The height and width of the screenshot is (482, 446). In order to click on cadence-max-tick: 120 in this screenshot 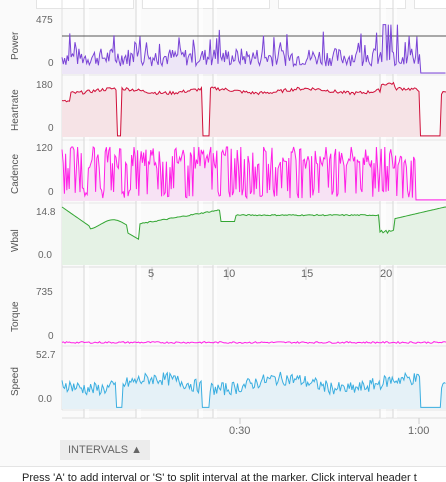, I will do `click(44, 148)`.